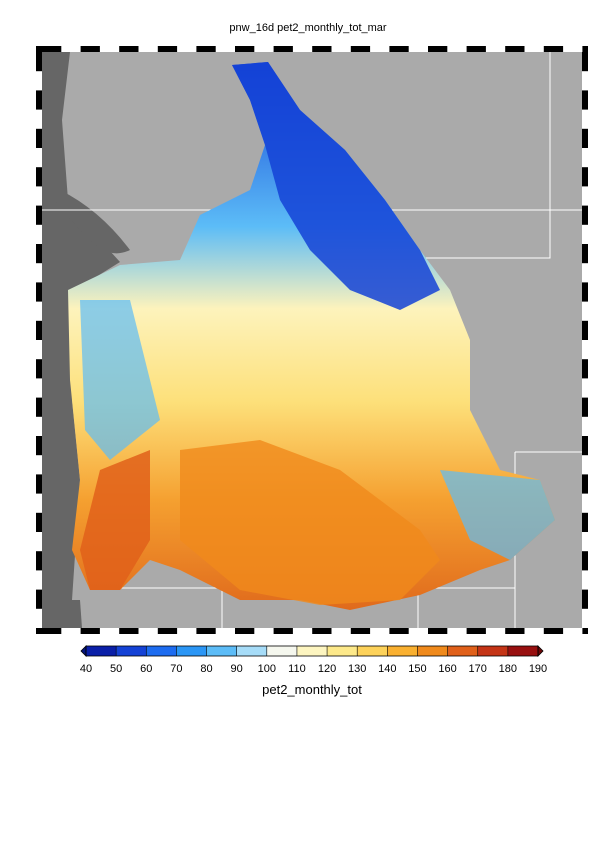 The height and width of the screenshot is (847, 595). I want to click on colorbar-tick-label: 90, so click(237, 669).